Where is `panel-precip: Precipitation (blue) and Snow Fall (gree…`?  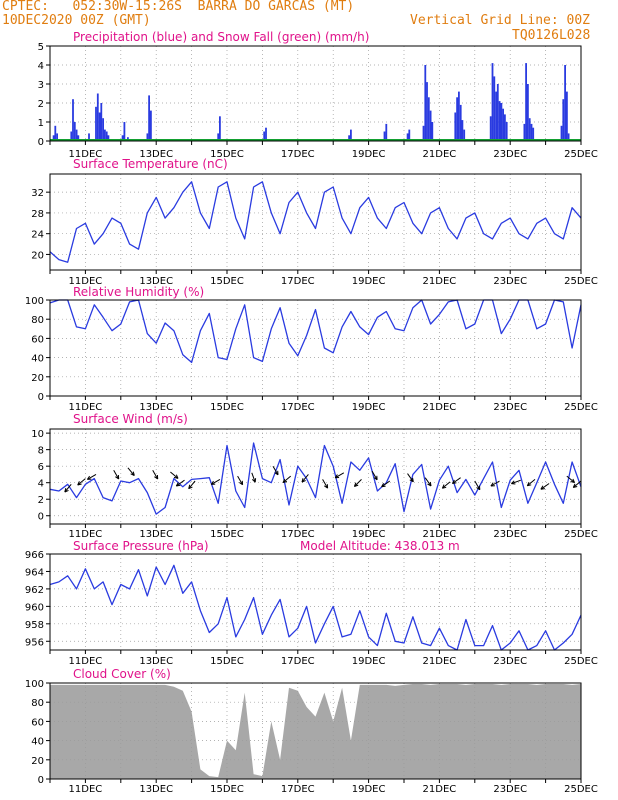
panel-precip: Precipitation (blue) and Snow Fall (gree… is located at coordinates (318, 95).